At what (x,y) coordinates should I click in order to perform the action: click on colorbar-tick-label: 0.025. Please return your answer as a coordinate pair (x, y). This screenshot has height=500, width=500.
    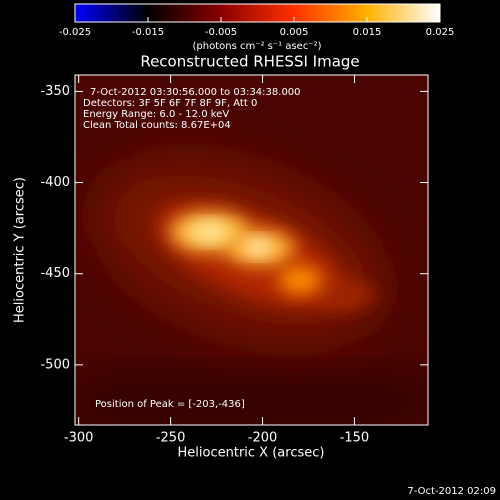
    Looking at the image, I should click on (440, 32).